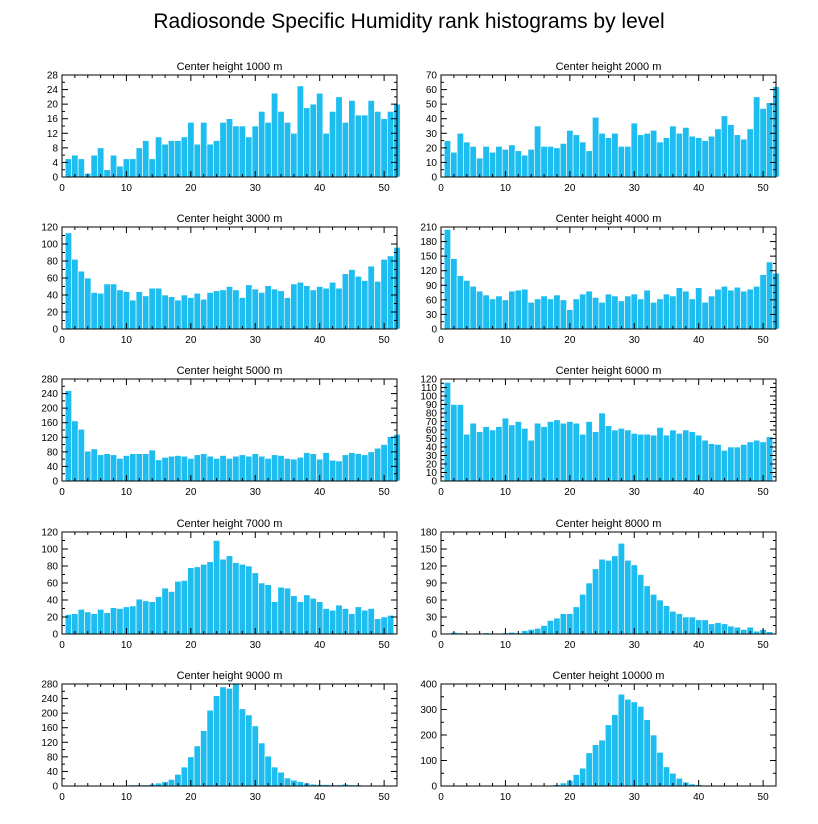 Image resolution: width=818 pixels, height=824 pixels. I want to click on x-tick-label: 50, so click(385, 340).